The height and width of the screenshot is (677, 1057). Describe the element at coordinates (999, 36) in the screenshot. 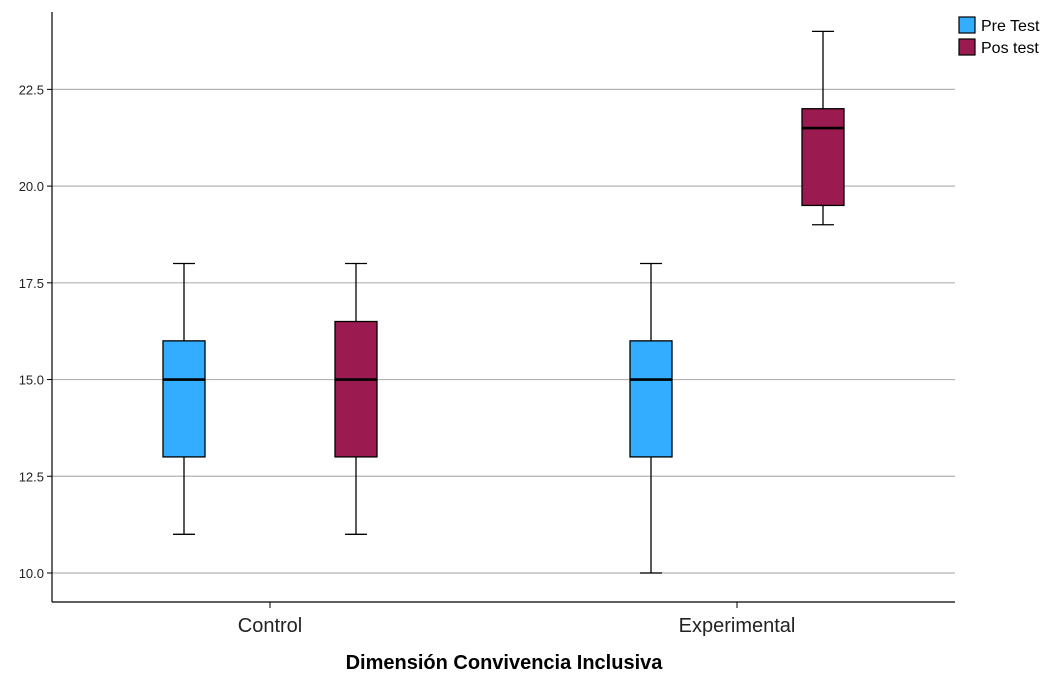

I see `legend: Pre Test Pos test` at that location.